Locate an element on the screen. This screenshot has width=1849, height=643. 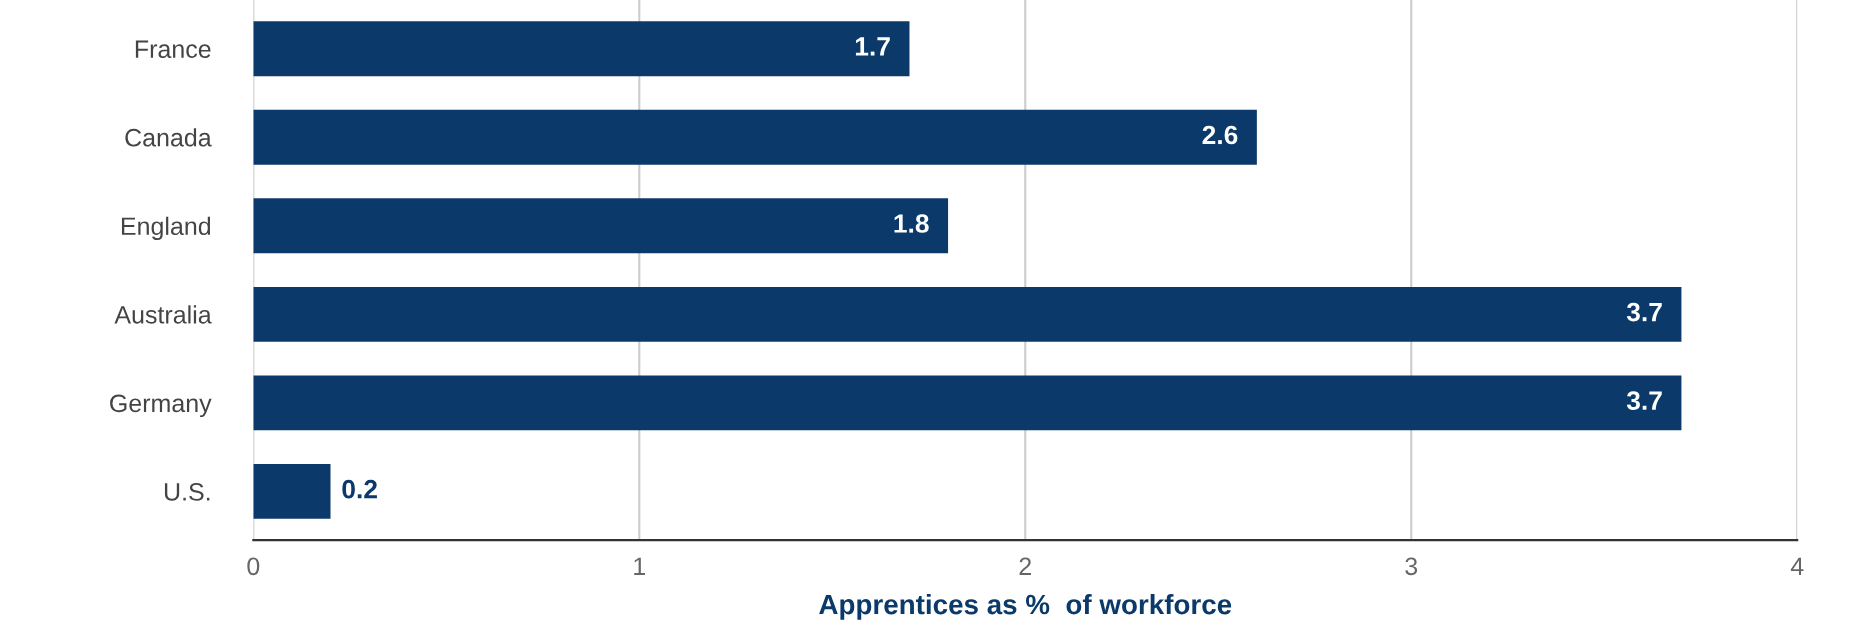
data-label: 1.8 is located at coordinates (911, 223).